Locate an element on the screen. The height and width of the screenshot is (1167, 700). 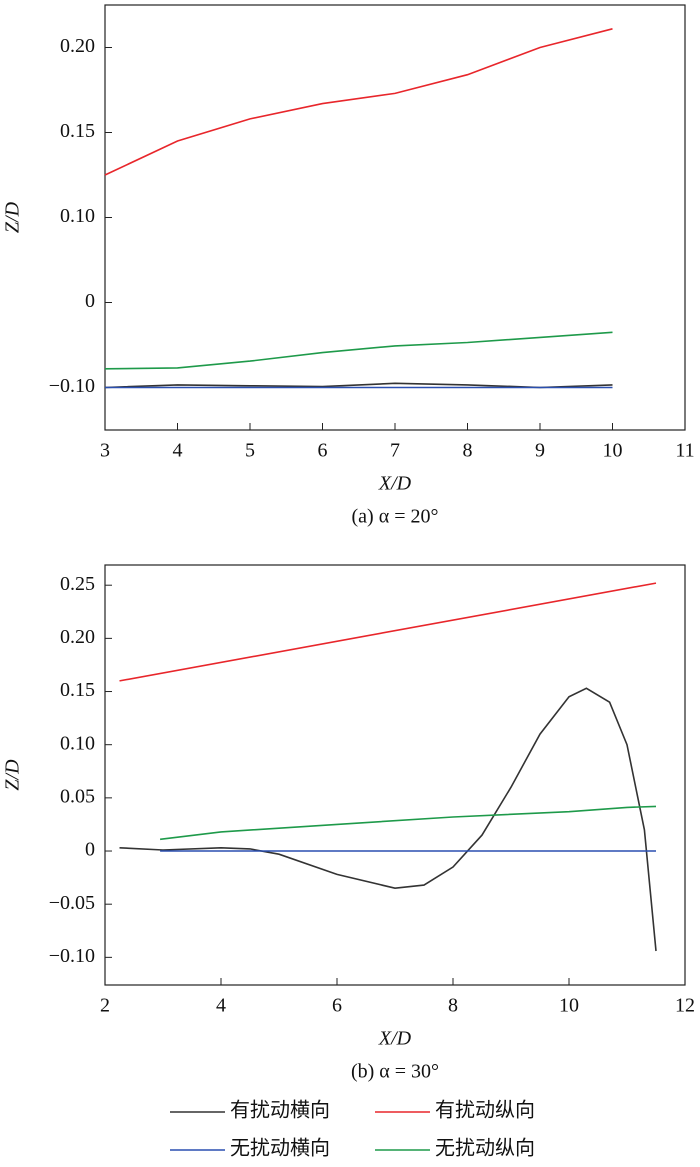
legend-label: 有扰动纵向 is located at coordinates (485, 1110).